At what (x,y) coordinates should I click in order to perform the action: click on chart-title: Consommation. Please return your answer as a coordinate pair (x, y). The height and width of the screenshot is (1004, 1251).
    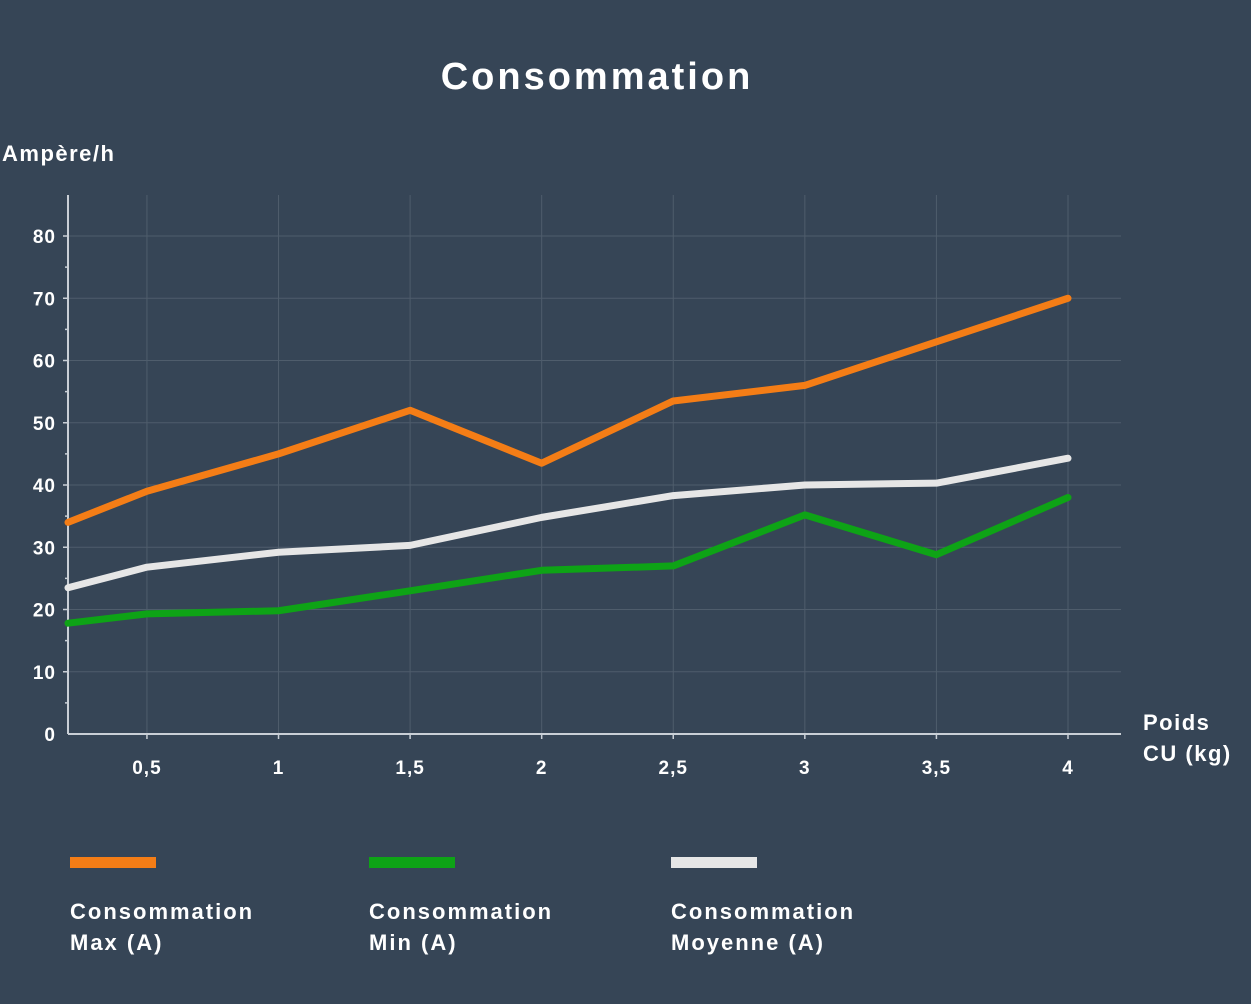
    Looking at the image, I should click on (597, 77).